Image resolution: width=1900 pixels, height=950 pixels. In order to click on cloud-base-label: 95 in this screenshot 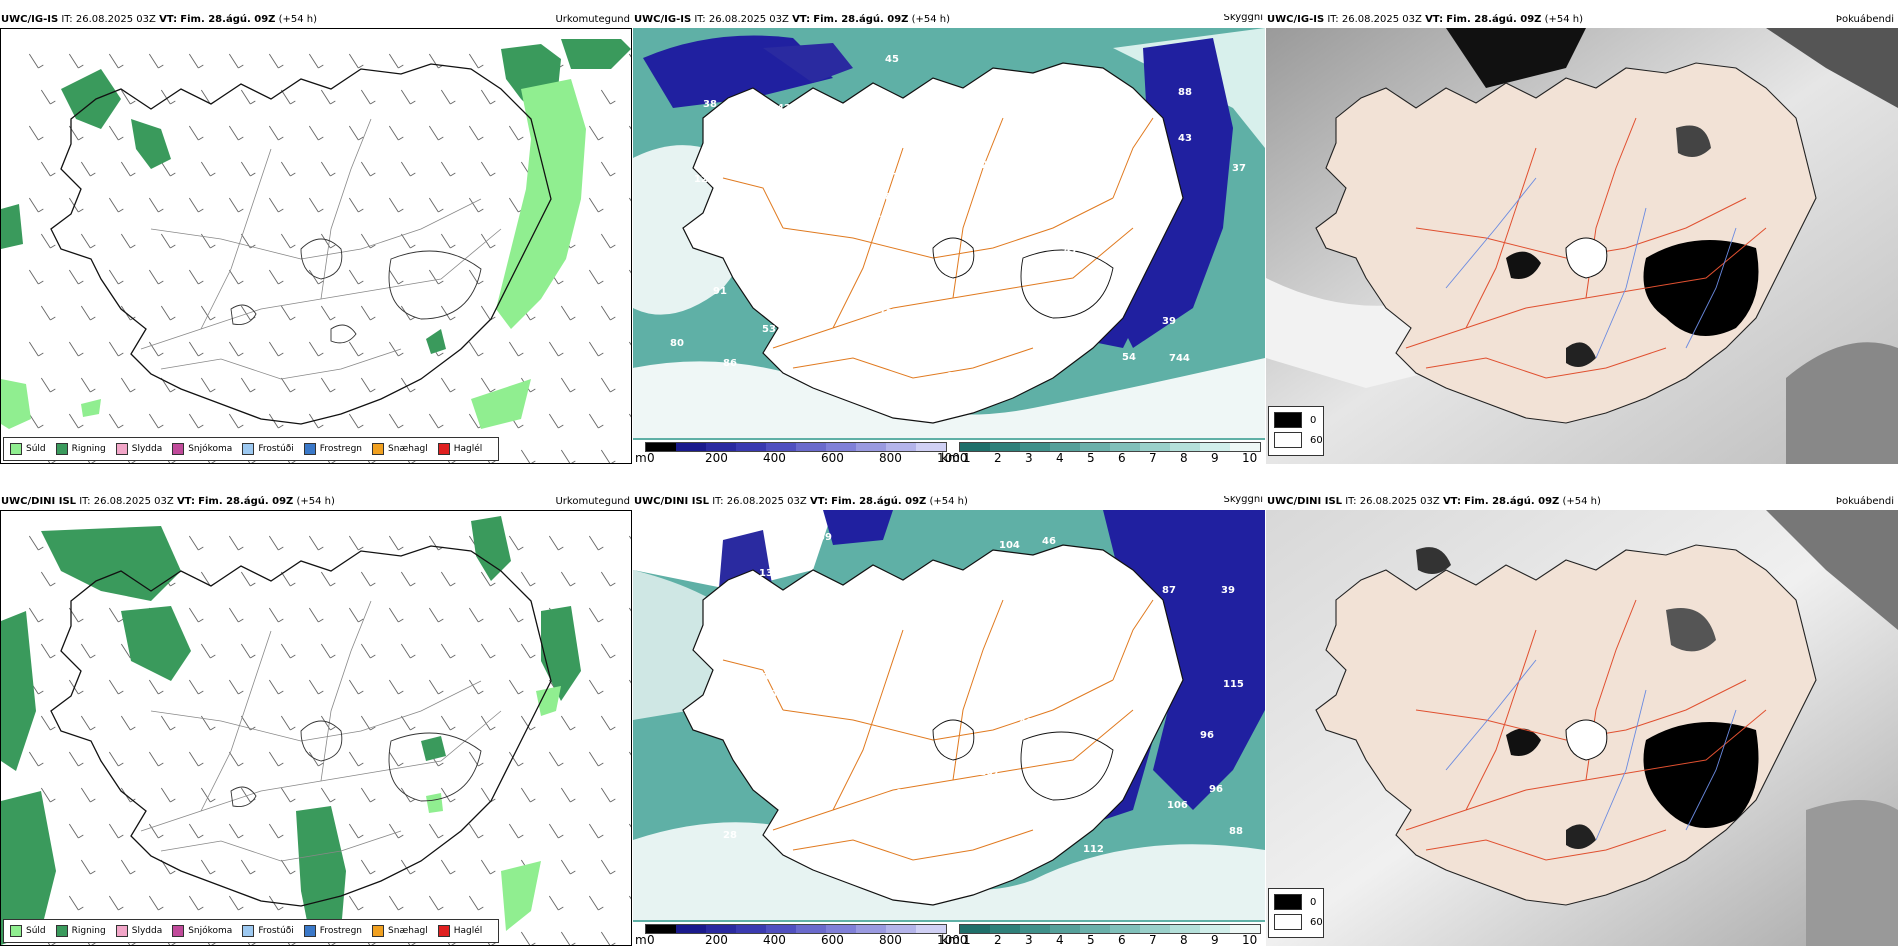, I will do `click(903, 793)`.